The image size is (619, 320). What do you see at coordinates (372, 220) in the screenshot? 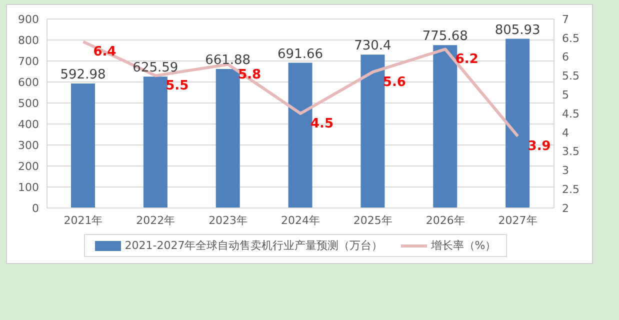
I see `x-tick-label: 2025年` at bounding box center [372, 220].